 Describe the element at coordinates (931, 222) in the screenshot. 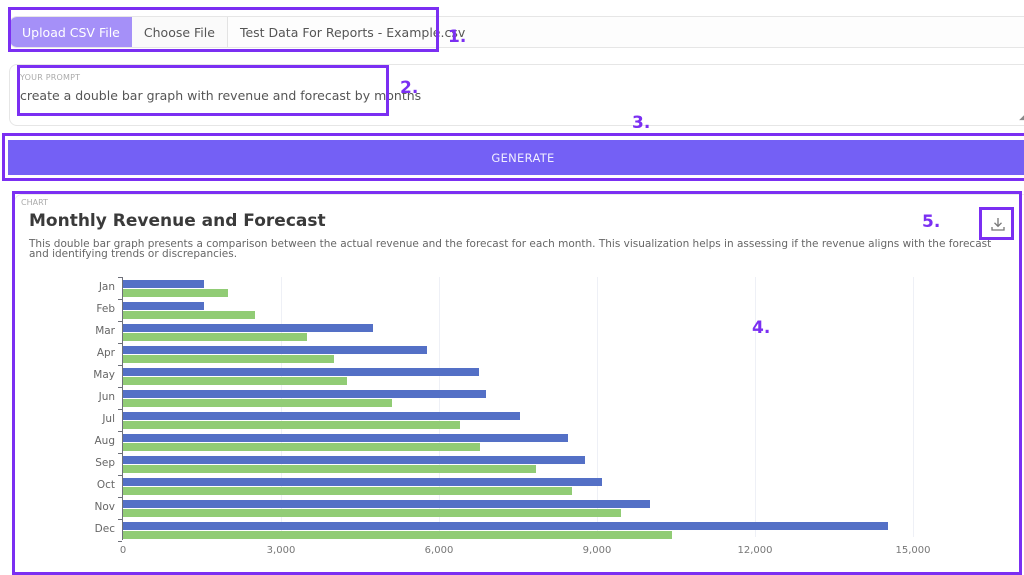

I see `annotation-label-5: 5.` at that location.